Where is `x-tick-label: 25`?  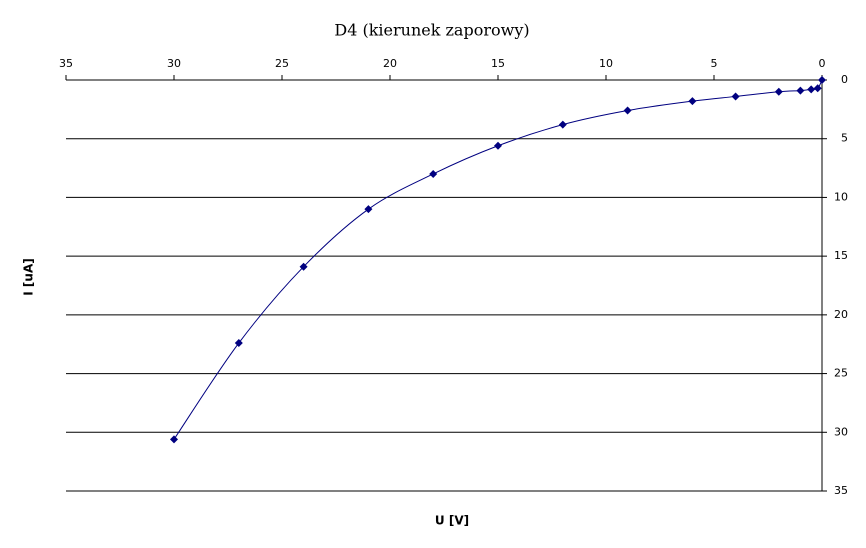 x-tick-label: 25 is located at coordinates (282, 63).